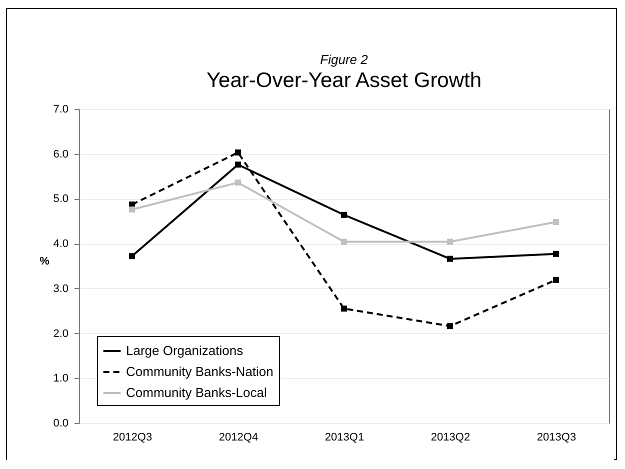 This screenshot has height=469, width=625. What do you see at coordinates (200, 371) in the screenshot?
I see `legend-label: Community Banks-Nation` at bounding box center [200, 371].